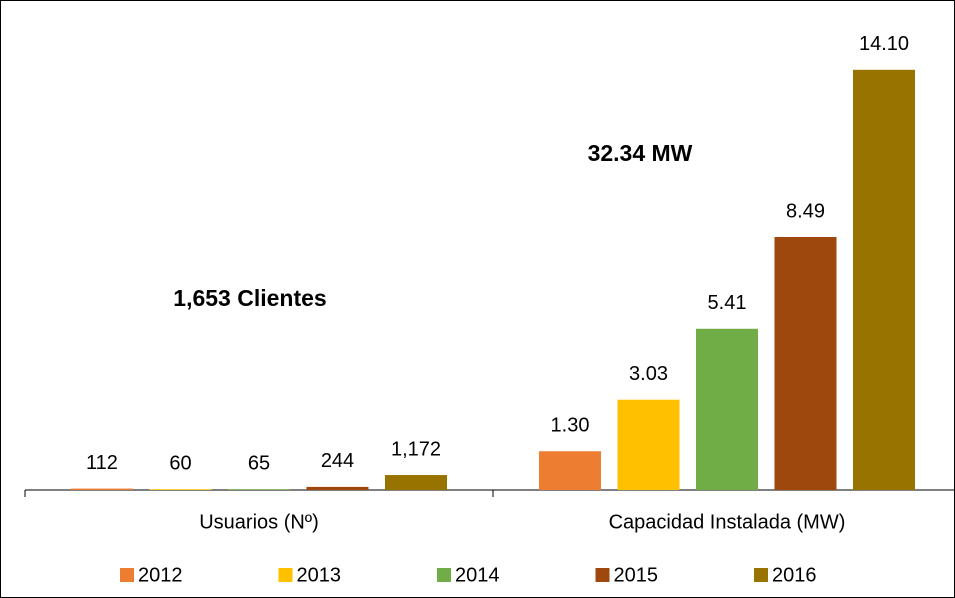  What do you see at coordinates (570, 426) in the screenshot?
I see `data-label: 1.30` at bounding box center [570, 426].